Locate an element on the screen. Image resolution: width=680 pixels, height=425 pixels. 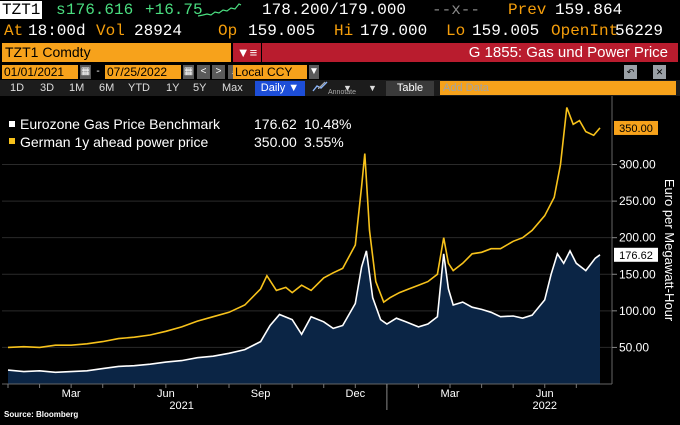
line-chart-icon is located at coordinates (320, 87).